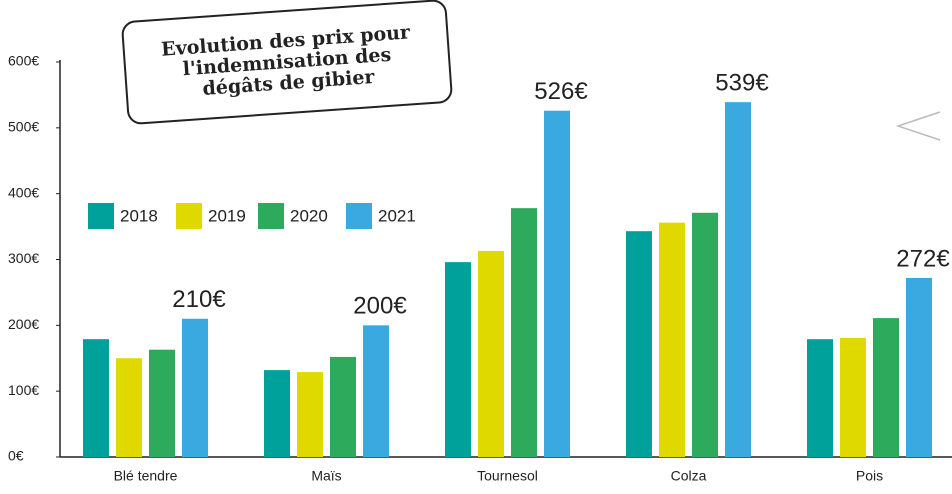 This screenshot has width=952, height=494. Describe the element at coordinates (742, 83) in the screenshot. I see `value-label: 539€` at that location.